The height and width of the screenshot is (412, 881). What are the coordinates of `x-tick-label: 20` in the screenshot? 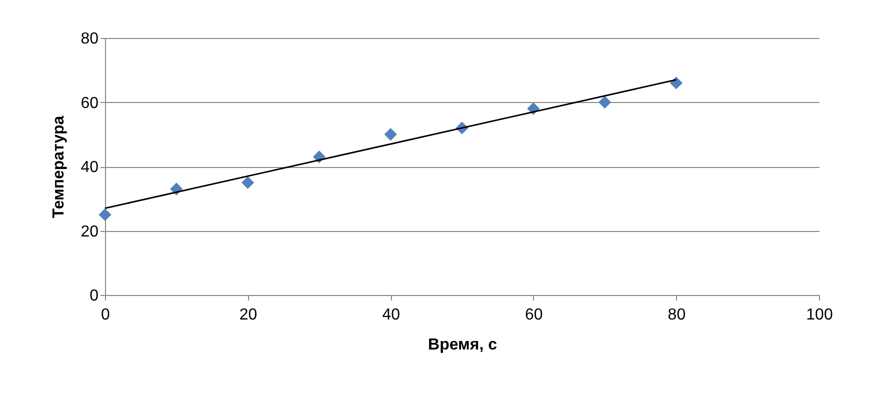 It's located at (248, 315).